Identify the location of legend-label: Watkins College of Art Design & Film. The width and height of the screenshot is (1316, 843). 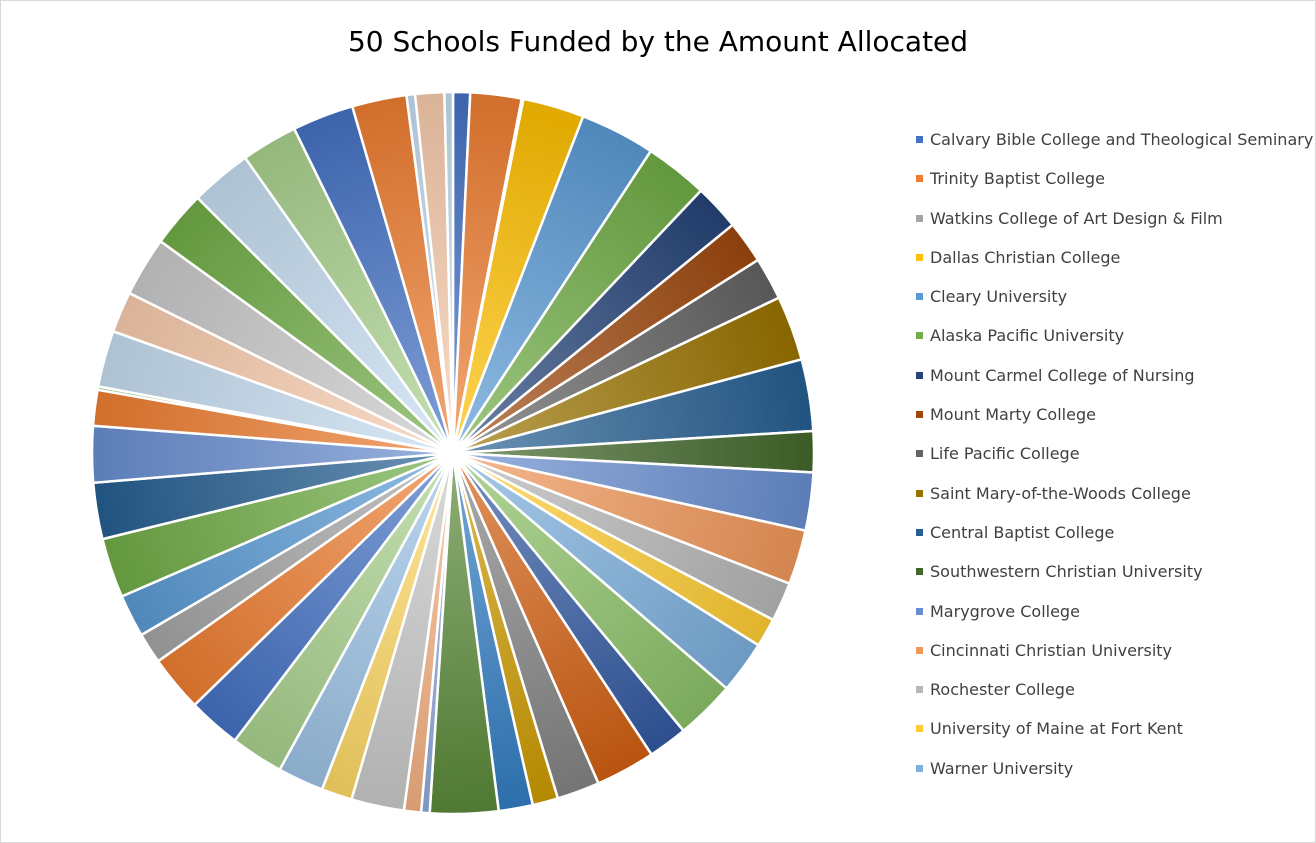
(1076, 218).